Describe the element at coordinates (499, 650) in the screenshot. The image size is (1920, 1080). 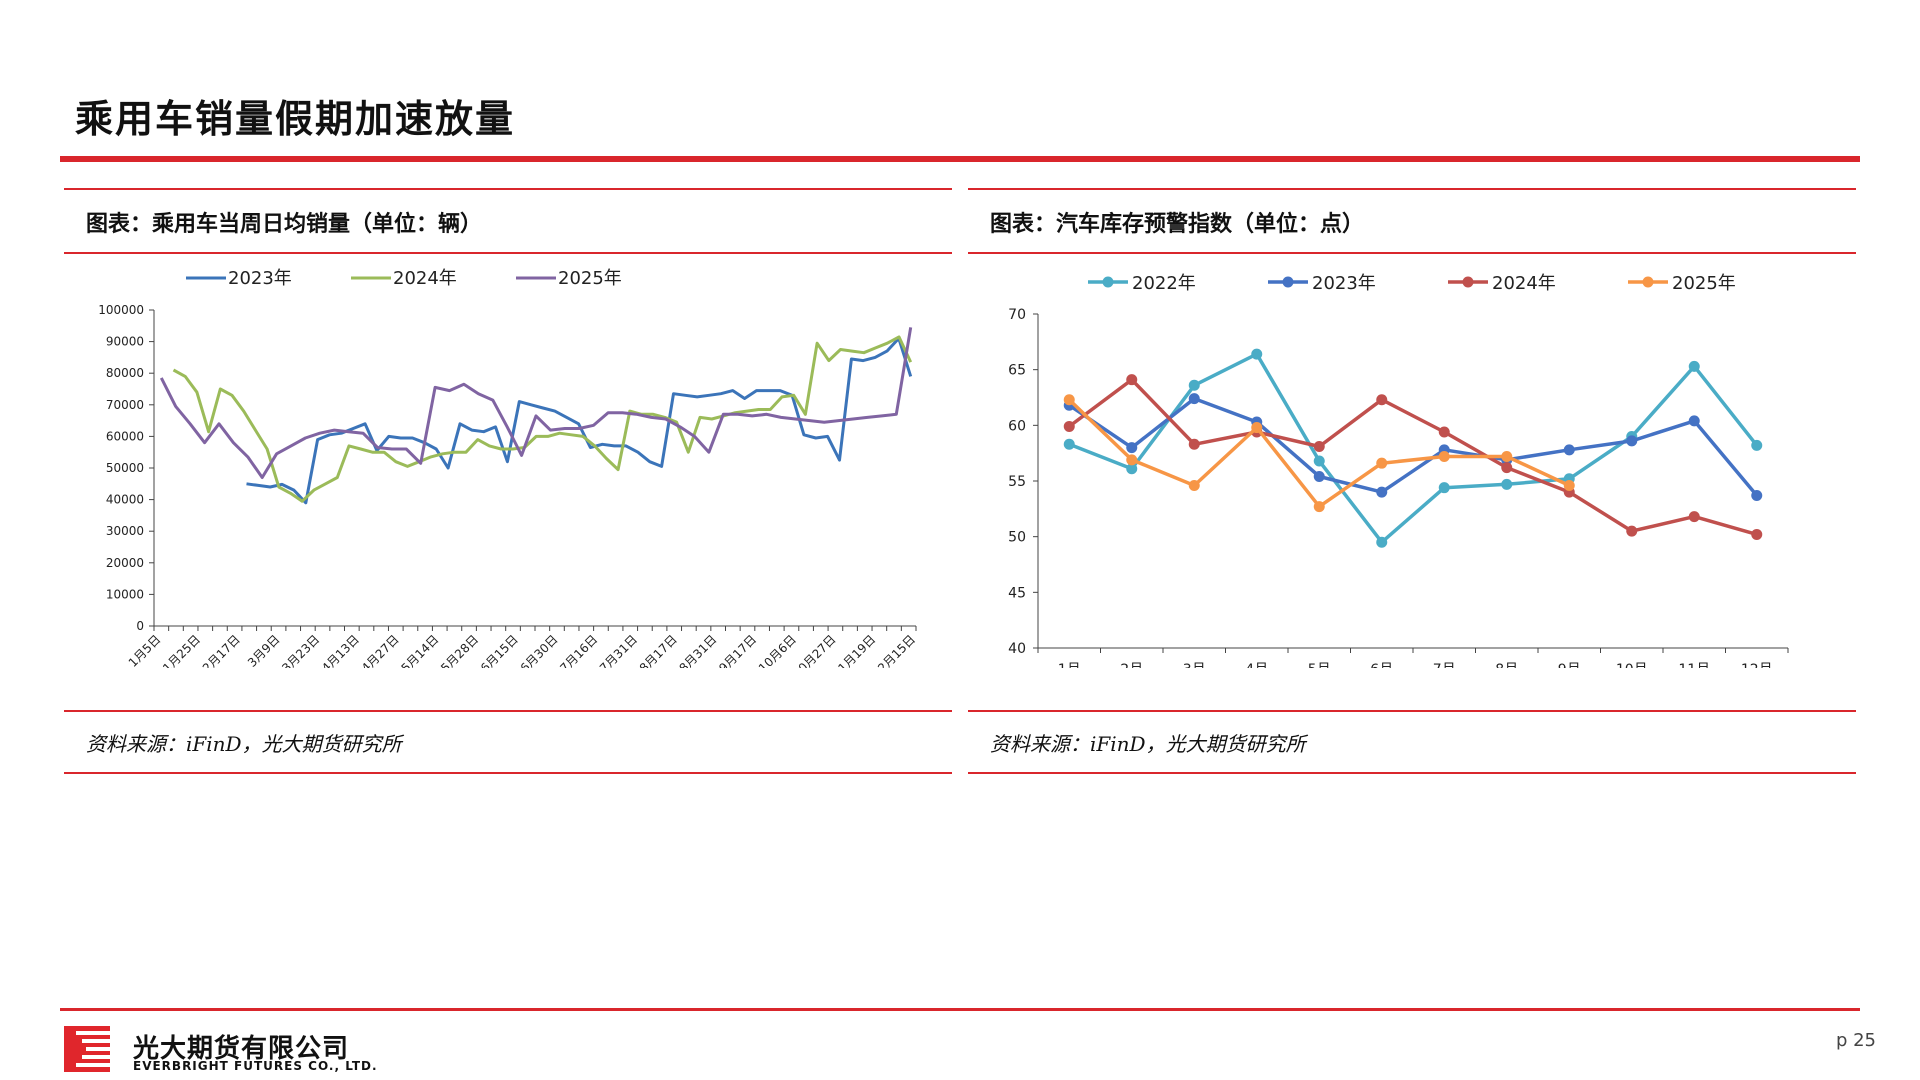
I see `x-tick-label: 6月15日` at that location.